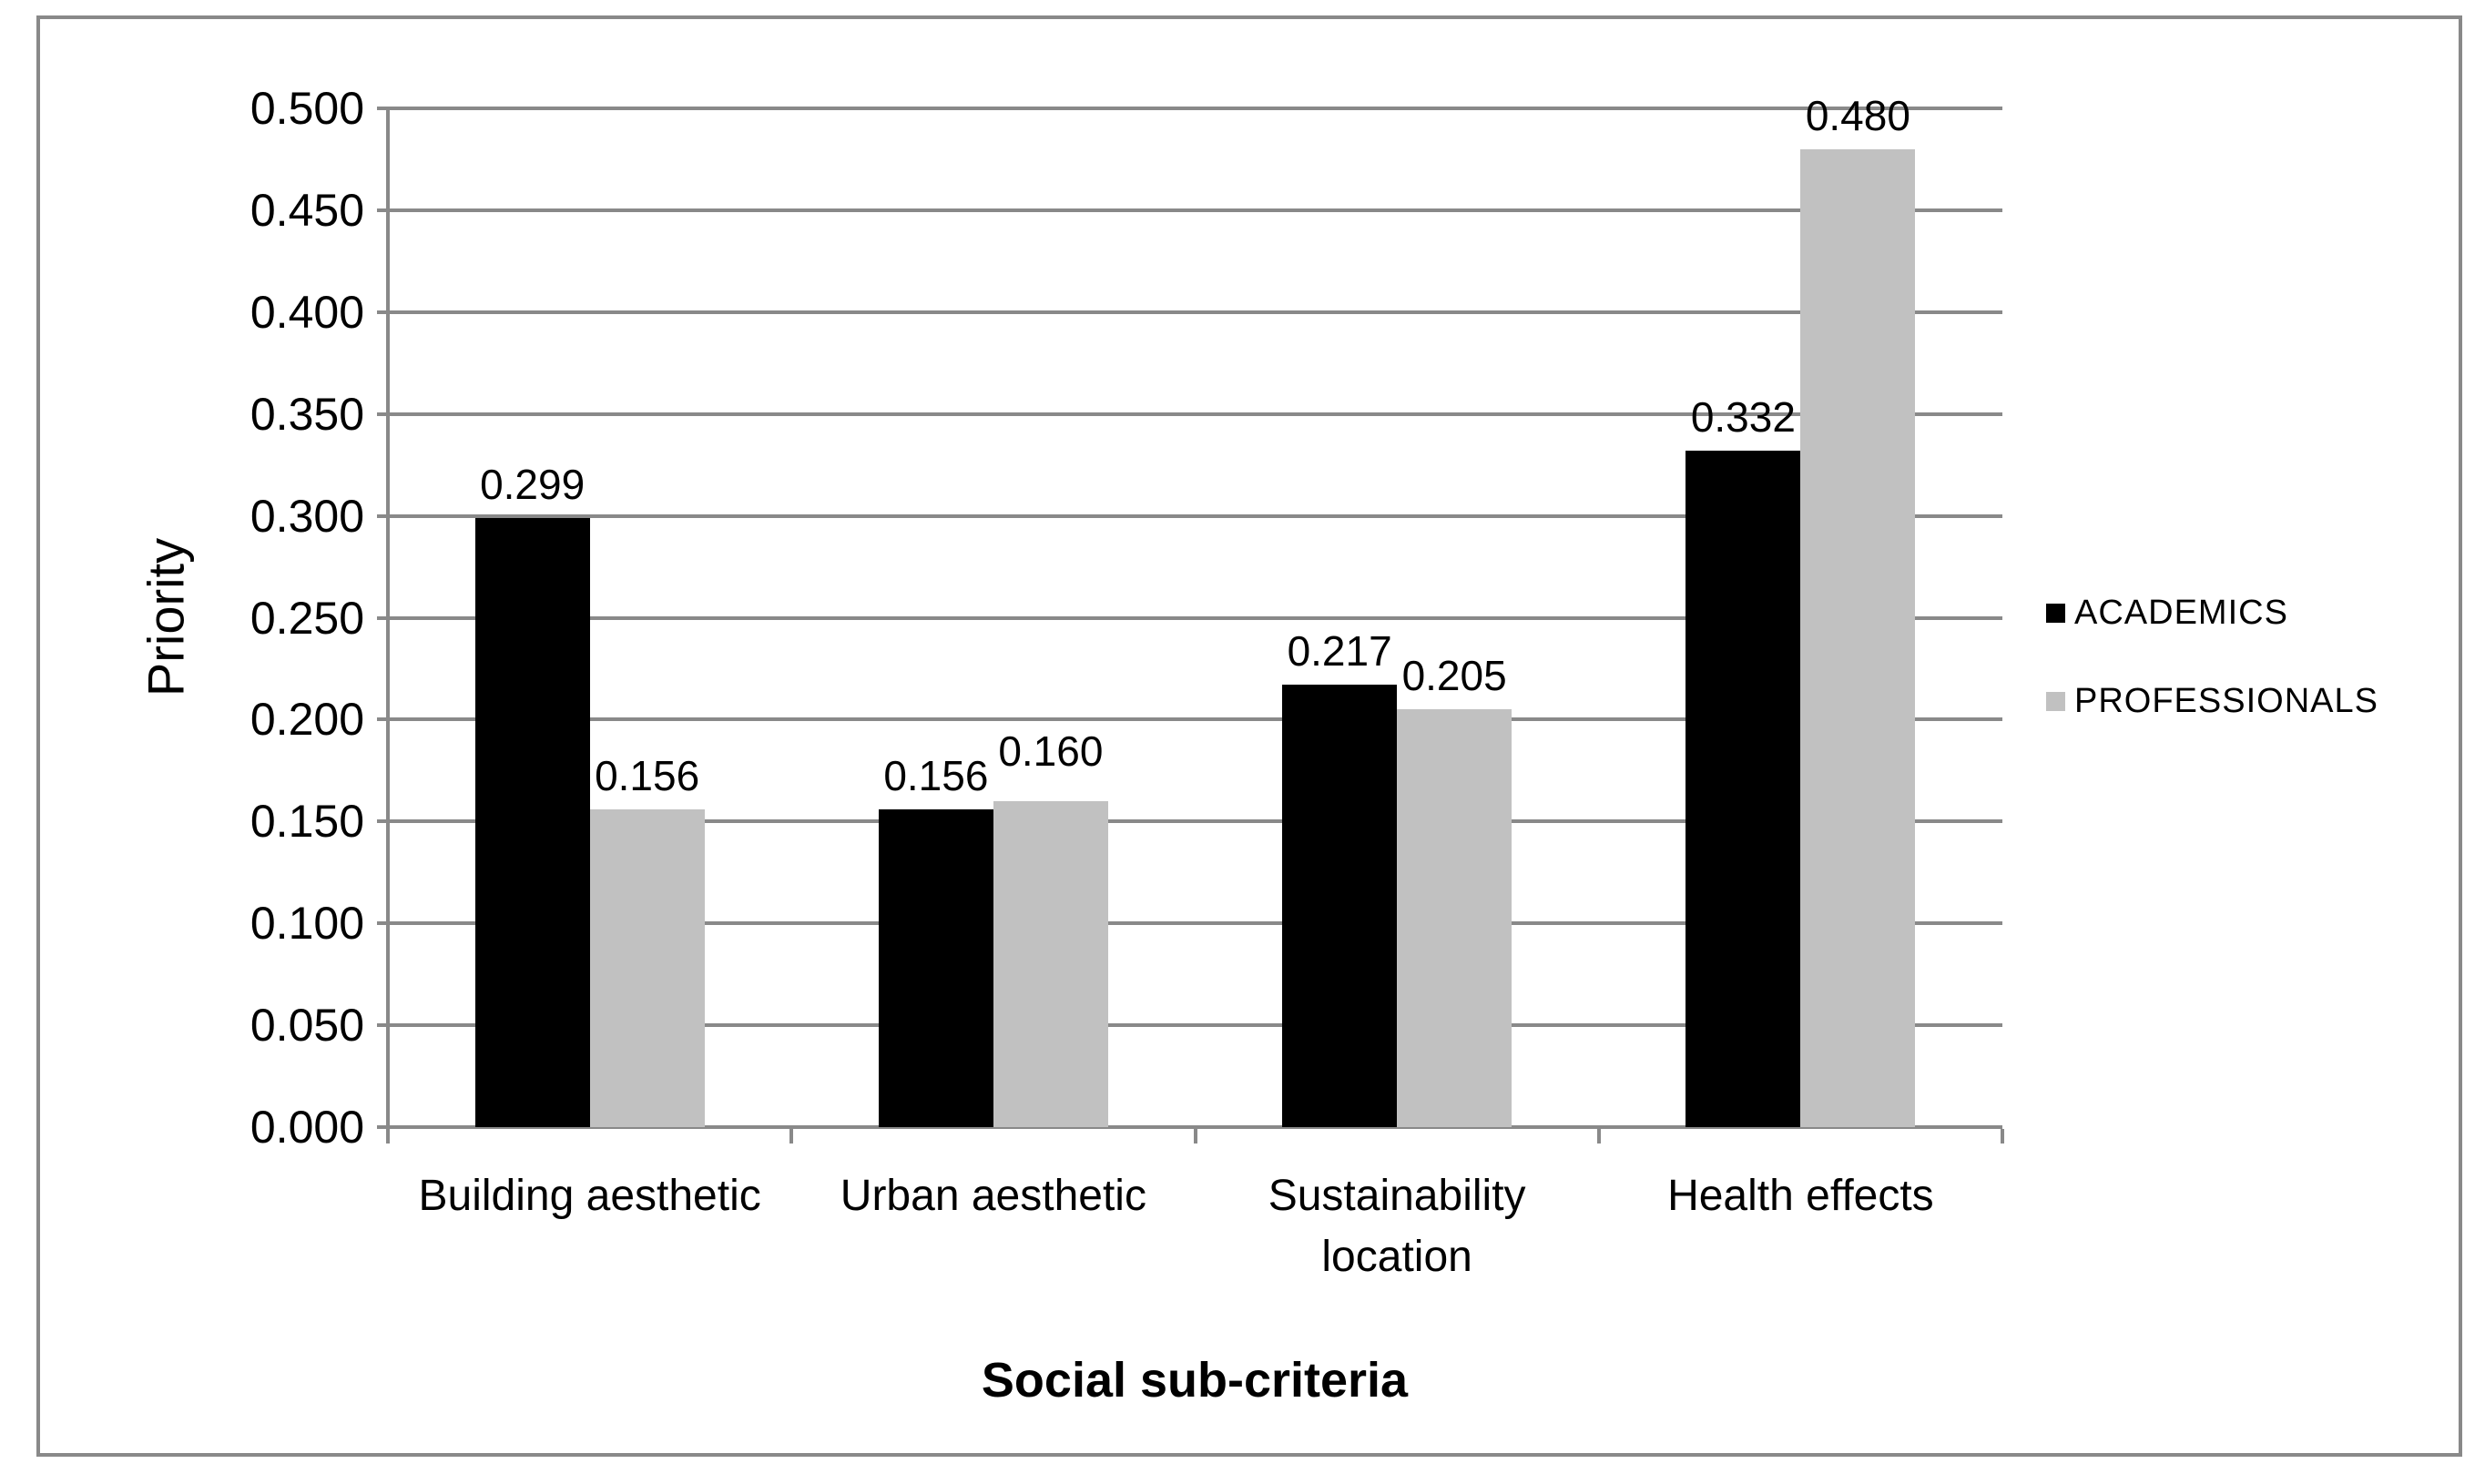 The height and width of the screenshot is (1484, 2485). What do you see at coordinates (1397, 1227) in the screenshot?
I see `x-category-label-sustainability-location: Sustainability location` at bounding box center [1397, 1227].